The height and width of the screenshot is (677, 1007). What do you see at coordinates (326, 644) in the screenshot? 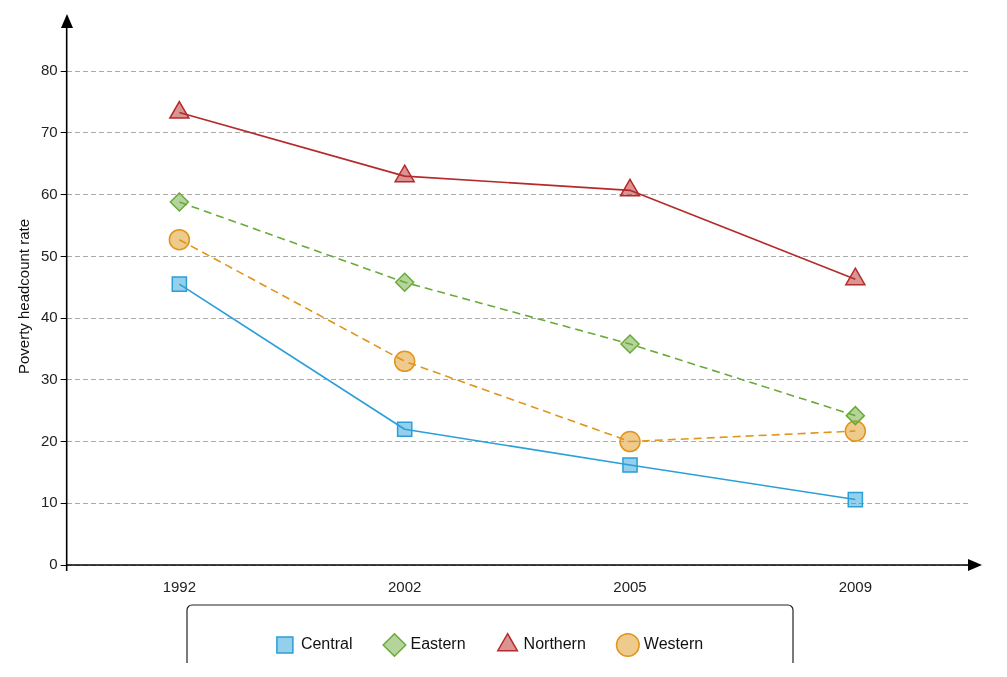
I see `legend-label: Central` at bounding box center [326, 644].